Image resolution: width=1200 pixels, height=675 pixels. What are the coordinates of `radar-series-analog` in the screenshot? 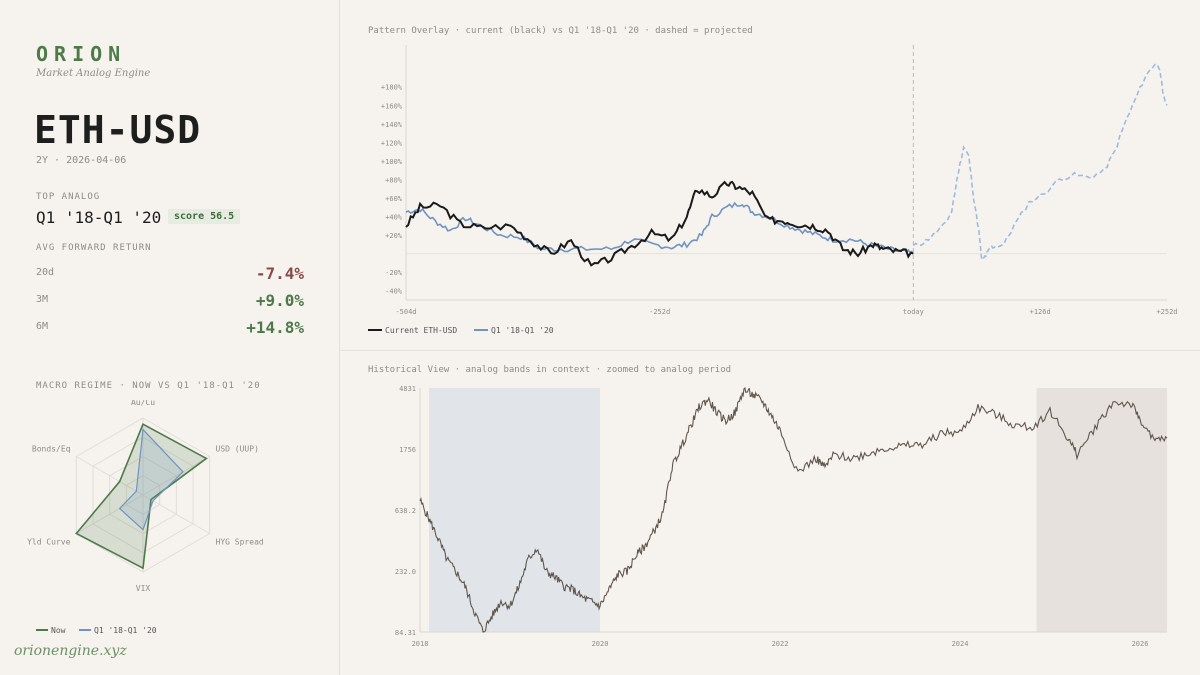 It's located at (151, 479).